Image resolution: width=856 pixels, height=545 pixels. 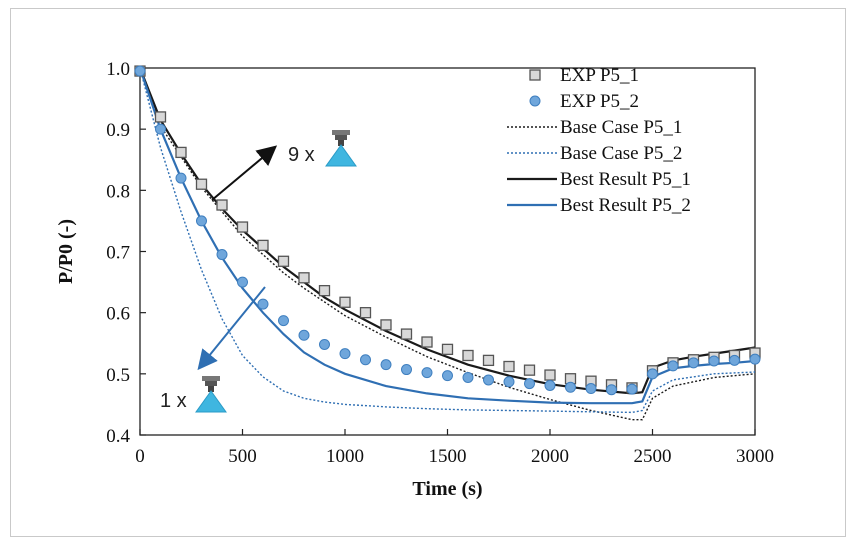 I want to click on y-axis-label: P/P0 (-), so click(x=66, y=251).